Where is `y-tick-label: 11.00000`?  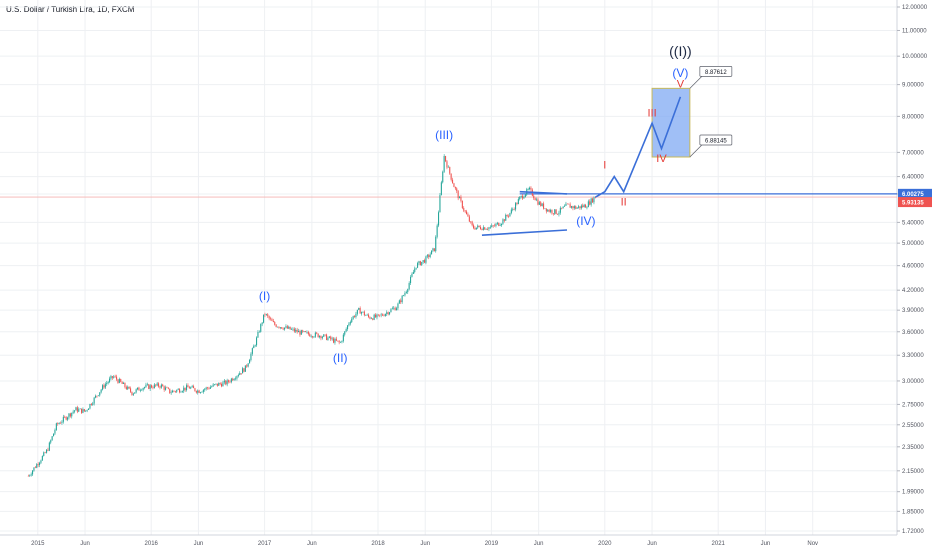
y-tick-label: 11.00000 is located at coordinates (914, 31).